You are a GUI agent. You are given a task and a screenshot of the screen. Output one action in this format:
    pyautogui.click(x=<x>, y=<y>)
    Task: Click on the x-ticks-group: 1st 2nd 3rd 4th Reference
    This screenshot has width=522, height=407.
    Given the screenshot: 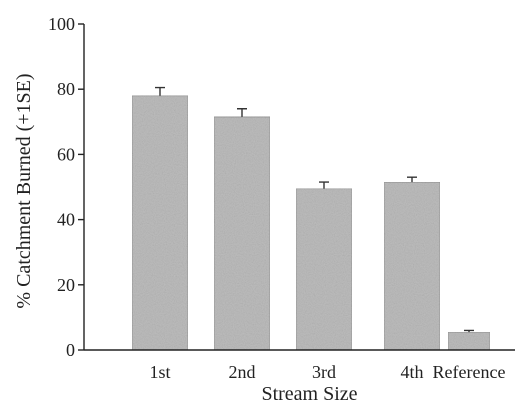 What is the action you would take?
    pyautogui.click(x=327, y=372)
    